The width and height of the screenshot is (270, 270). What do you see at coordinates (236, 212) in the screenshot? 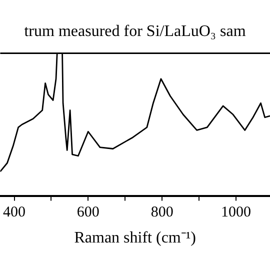
I see `x-tick-label: 1000` at bounding box center [236, 212].